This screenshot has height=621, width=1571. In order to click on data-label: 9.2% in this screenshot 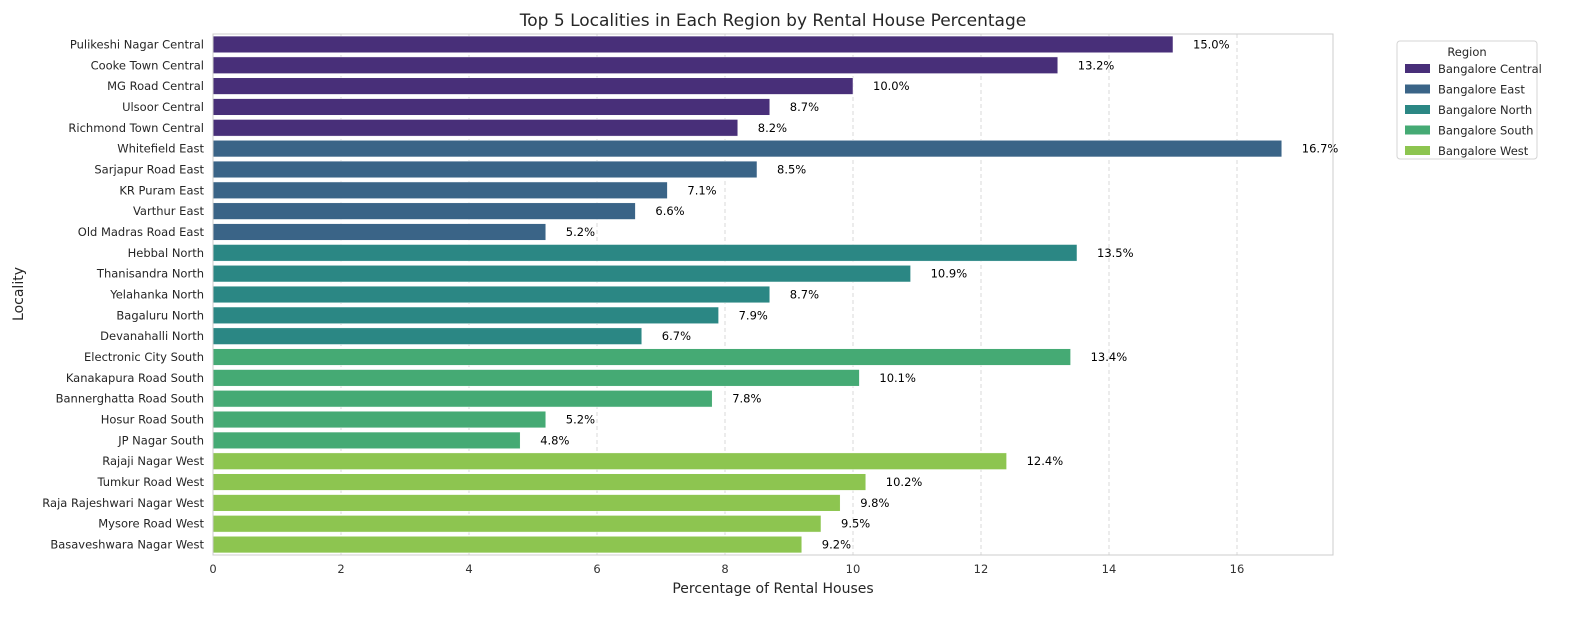, I will do `click(836, 545)`.